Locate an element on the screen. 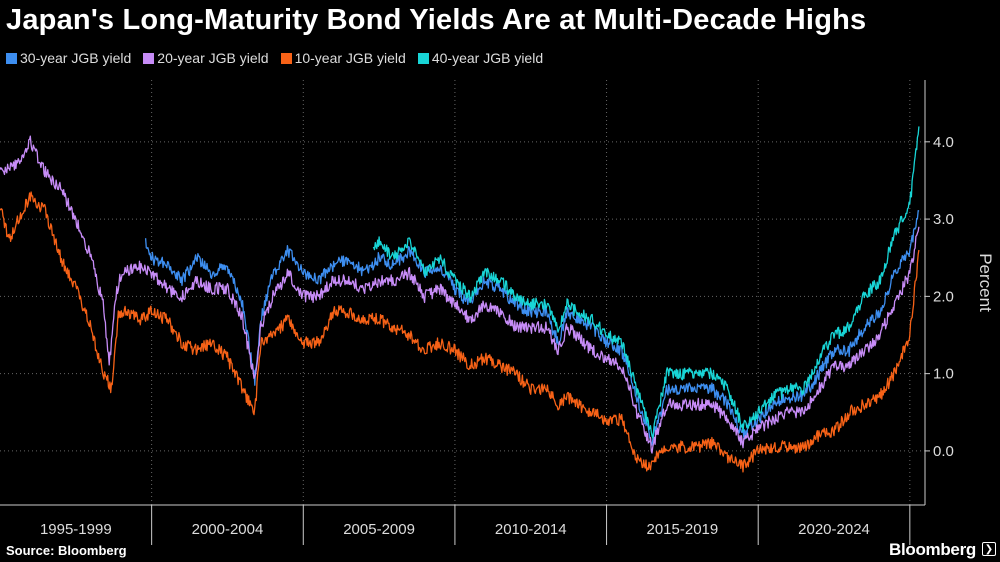  legend-swatch-10y is located at coordinates (286, 58).